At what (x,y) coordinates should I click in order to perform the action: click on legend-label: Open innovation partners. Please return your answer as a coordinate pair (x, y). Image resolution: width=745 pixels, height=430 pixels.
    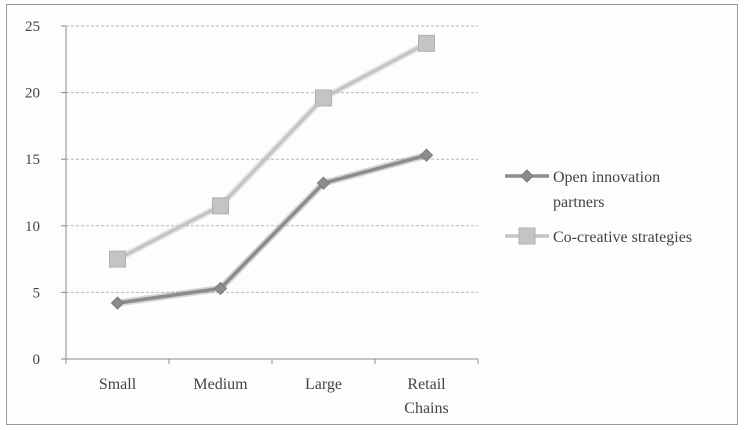
    Looking at the image, I should click on (606, 190).